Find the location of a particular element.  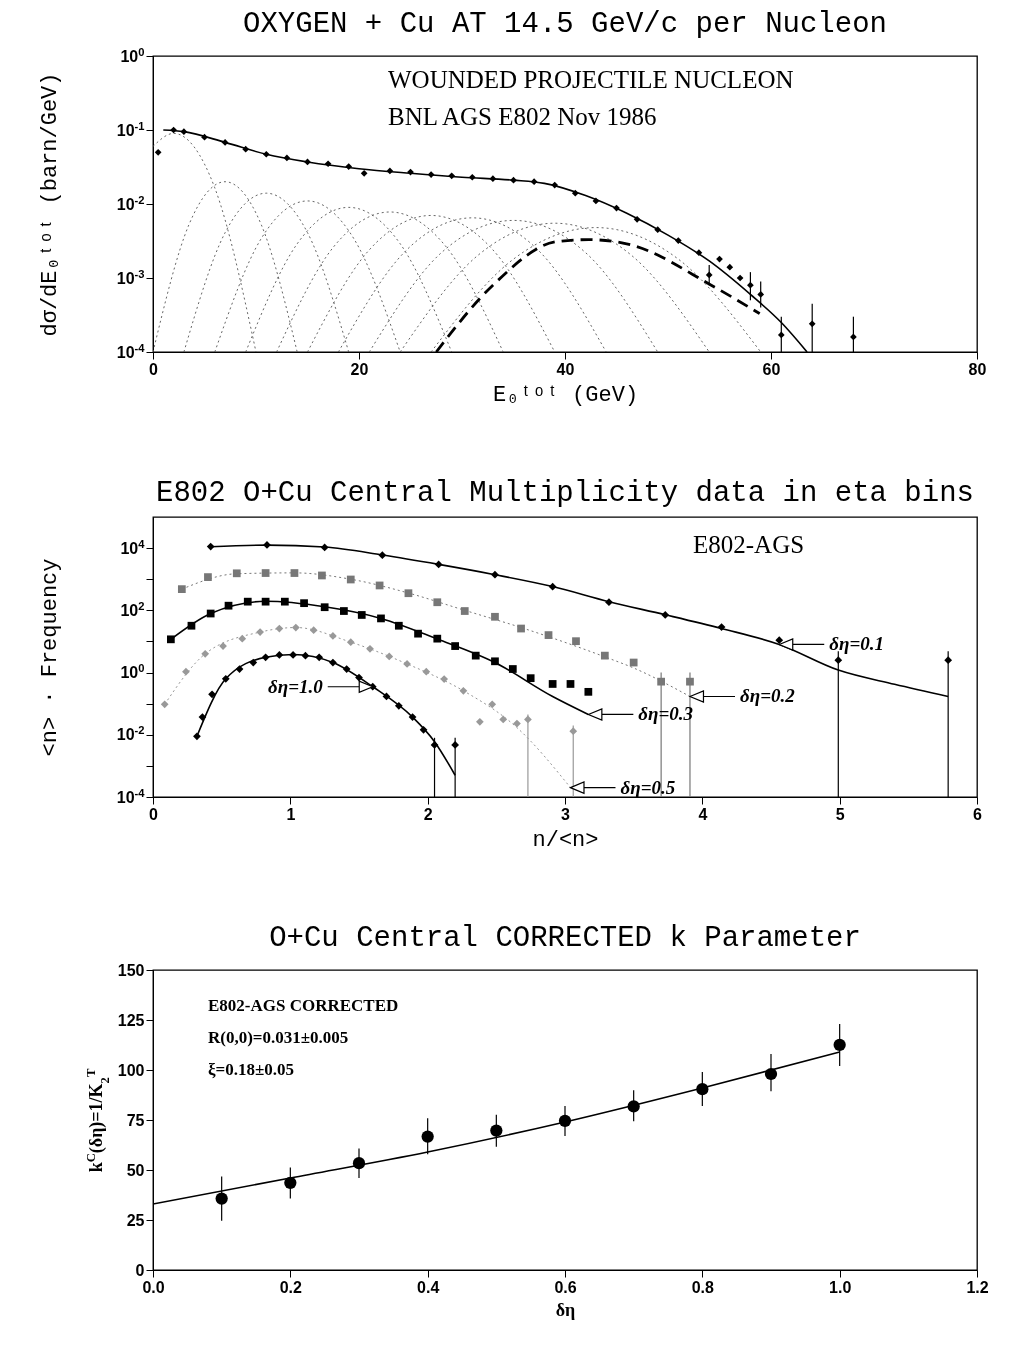

y-tick-label: 10$^{-3}$ is located at coordinates (130, 277).